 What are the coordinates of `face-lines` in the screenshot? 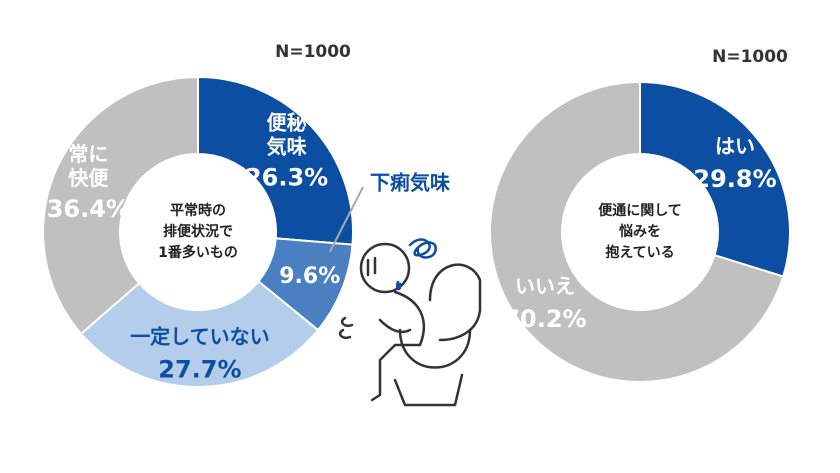 It's located at (371, 266).